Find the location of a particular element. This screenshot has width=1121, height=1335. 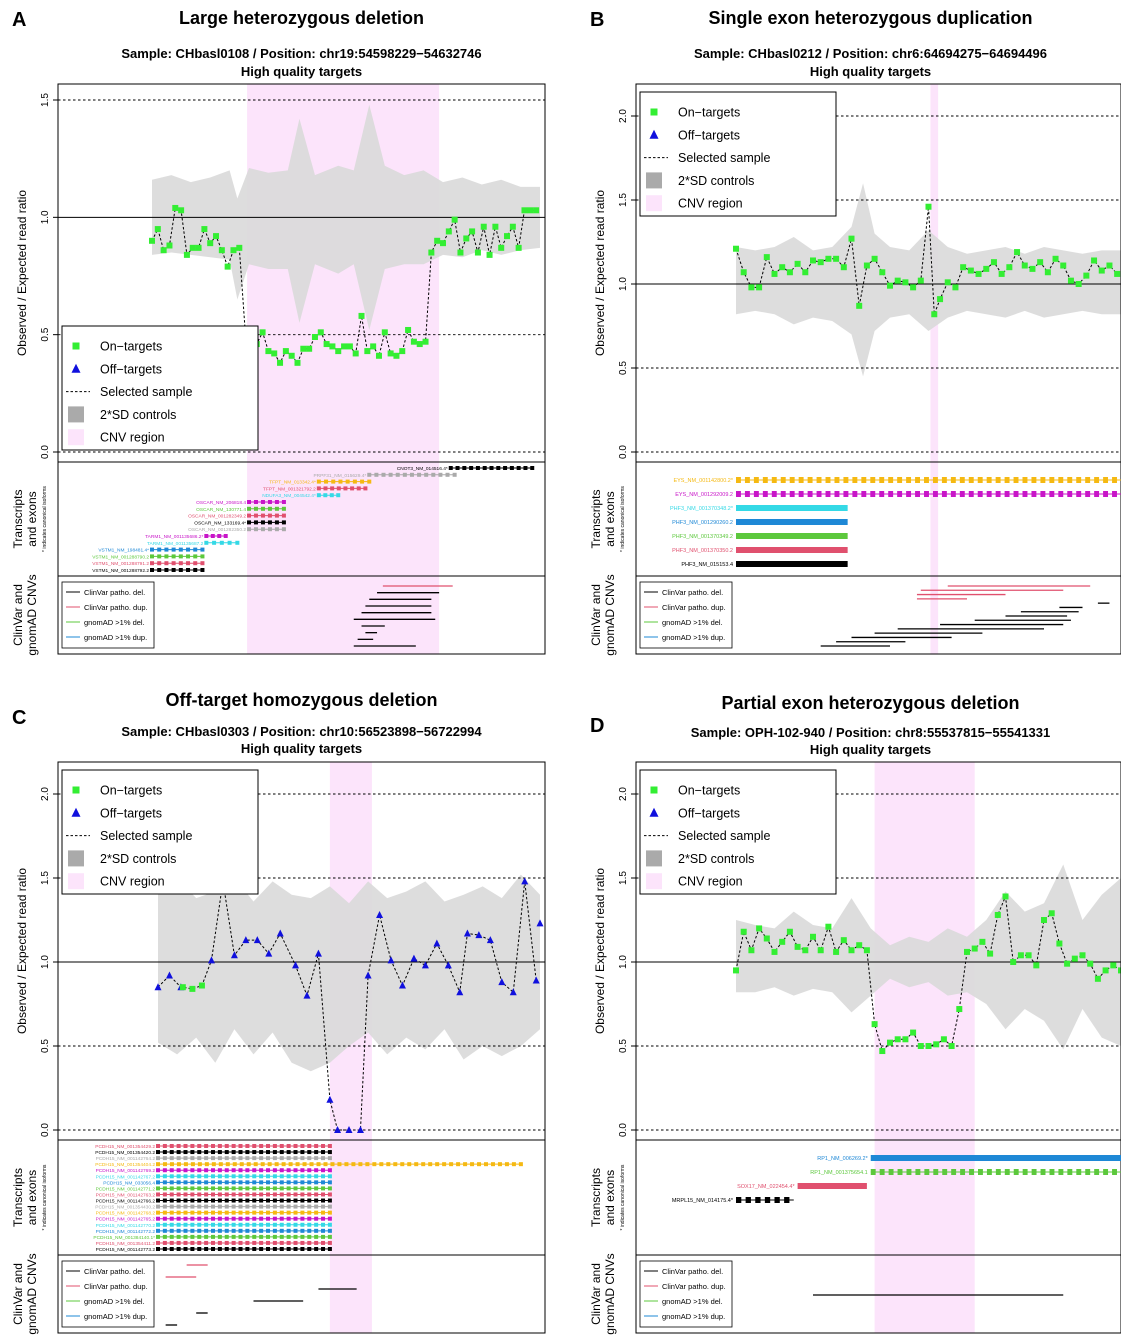

transcript-bar is located at coordinates (792, 536).